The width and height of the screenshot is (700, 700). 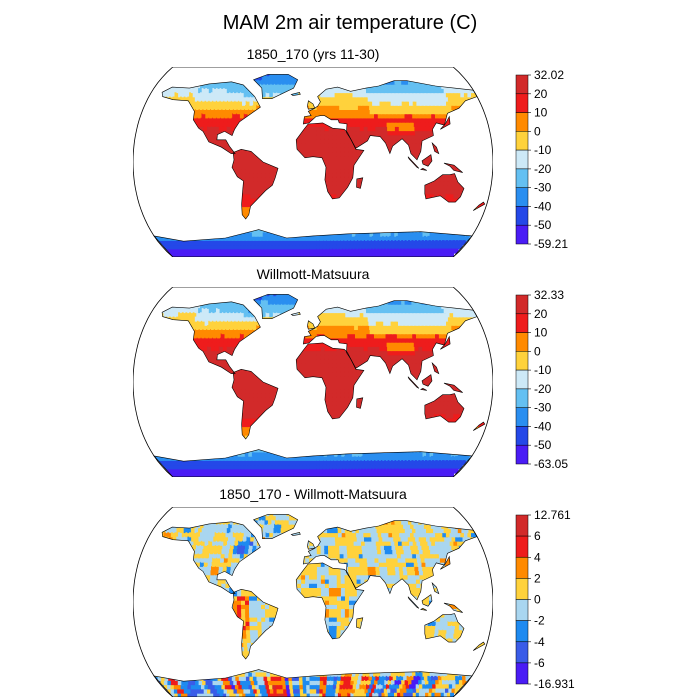 What do you see at coordinates (549, 295) in the screenshot?
I see `colorbar-label: 32.33` at bounding box center [549, 295].